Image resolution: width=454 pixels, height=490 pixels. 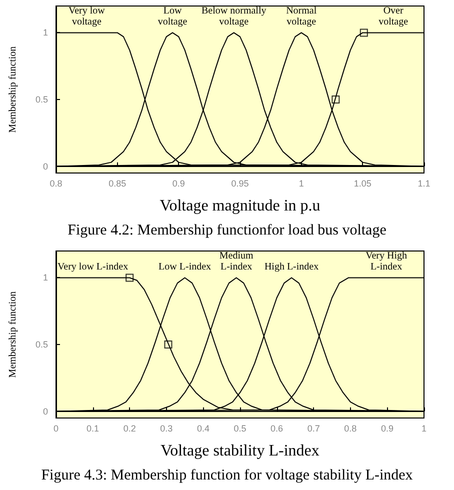 What do you see at coordinates (424, 183) in the screenshot?
I see `x-tick-label: 1.1` at bounding box center [424, 183].